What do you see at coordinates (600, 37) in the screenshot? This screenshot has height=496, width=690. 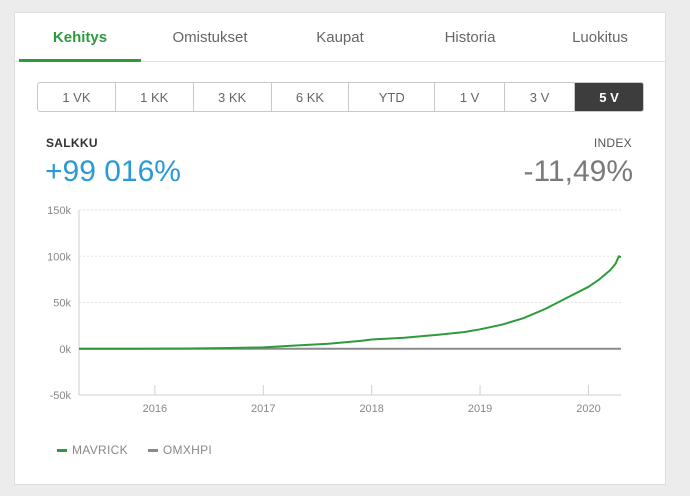 I see `tab-luokitus: Luokitus` at bounding box center [600, 37].